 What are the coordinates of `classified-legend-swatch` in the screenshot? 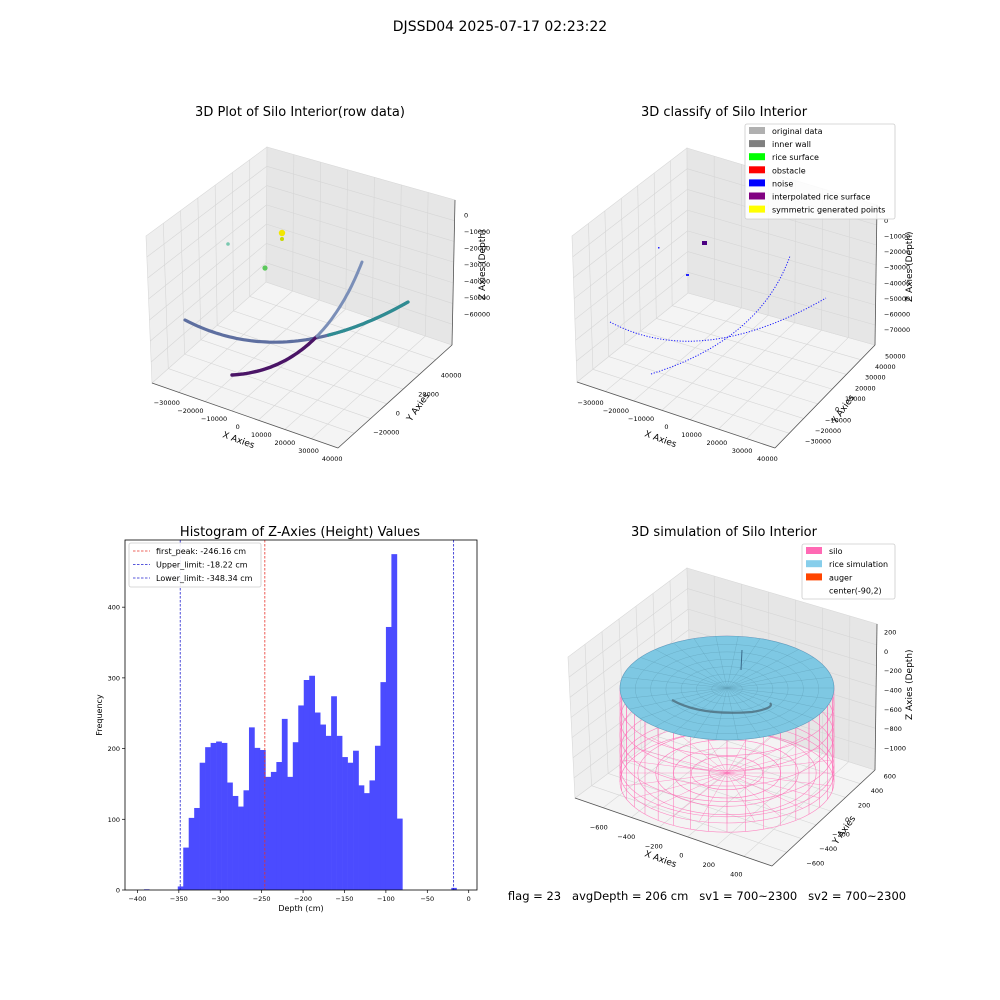 It's located at (757, 196).